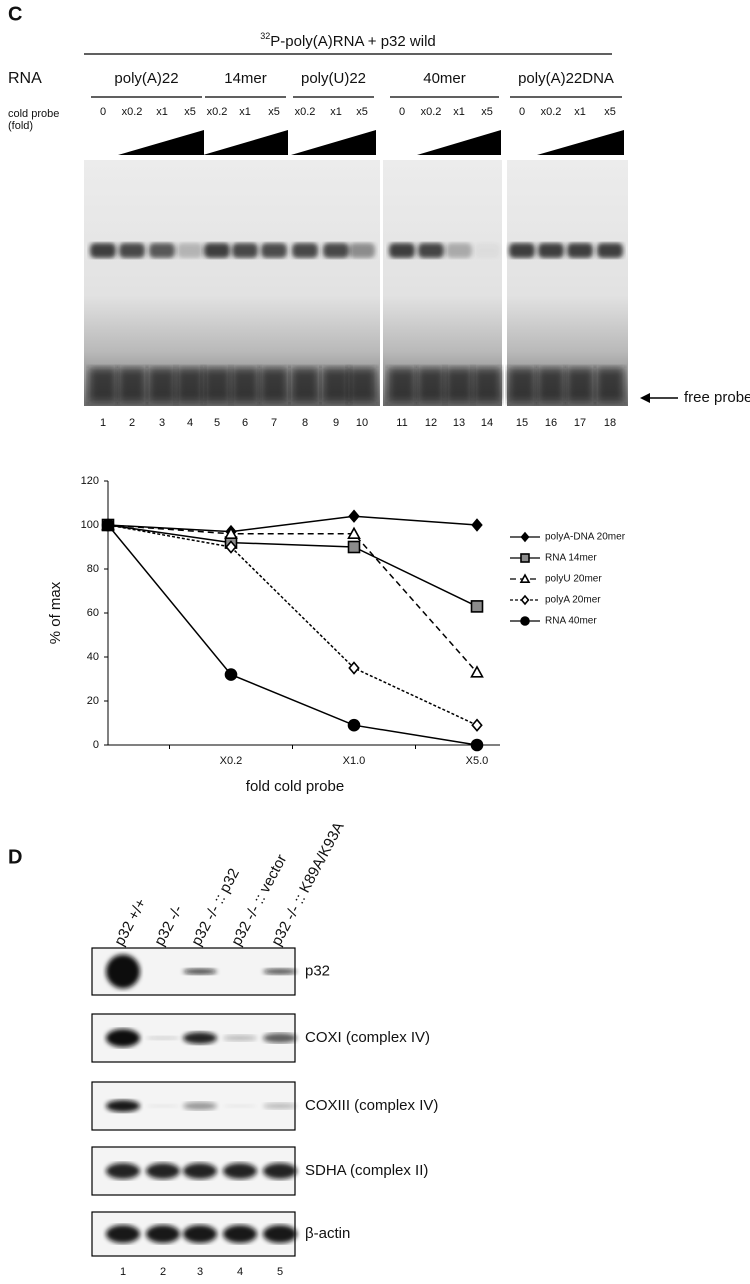 Image resolution: width=750 pixels, height=1284 pixels. What do you see at coordinates (327, 1233) in the screenshot?
I see `blot-label: β-actin` at bounding box center [327, 1233].